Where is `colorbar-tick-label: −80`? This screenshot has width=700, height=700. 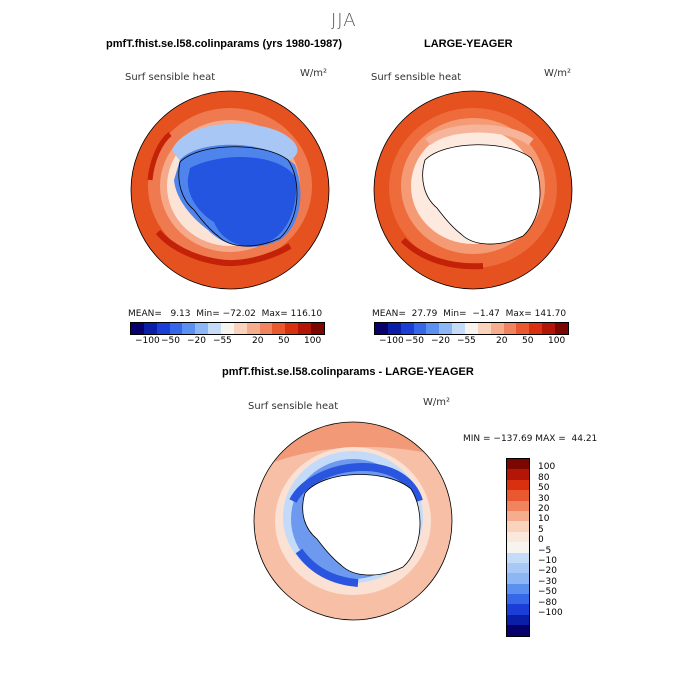 colorbar-tick-label: −80 is located at coordinates (547, 602).